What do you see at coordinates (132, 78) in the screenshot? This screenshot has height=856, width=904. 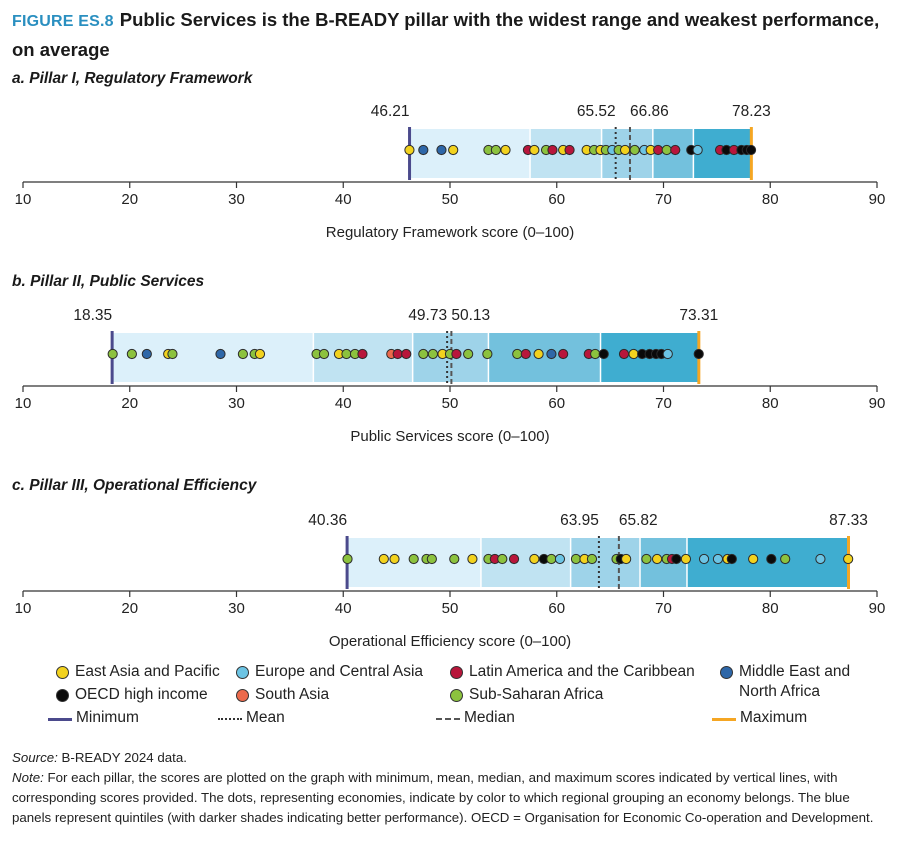 I see `panel-a-title: a. Pillar I, Regulatory Framework` at bounding box center [132, 78].